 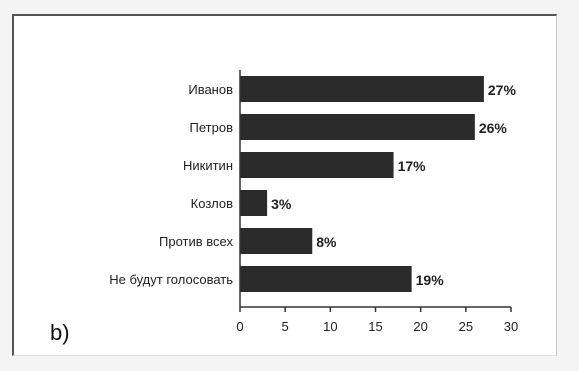 I want to click on x-tick-label-2: 10, so click(x=330, y=326).